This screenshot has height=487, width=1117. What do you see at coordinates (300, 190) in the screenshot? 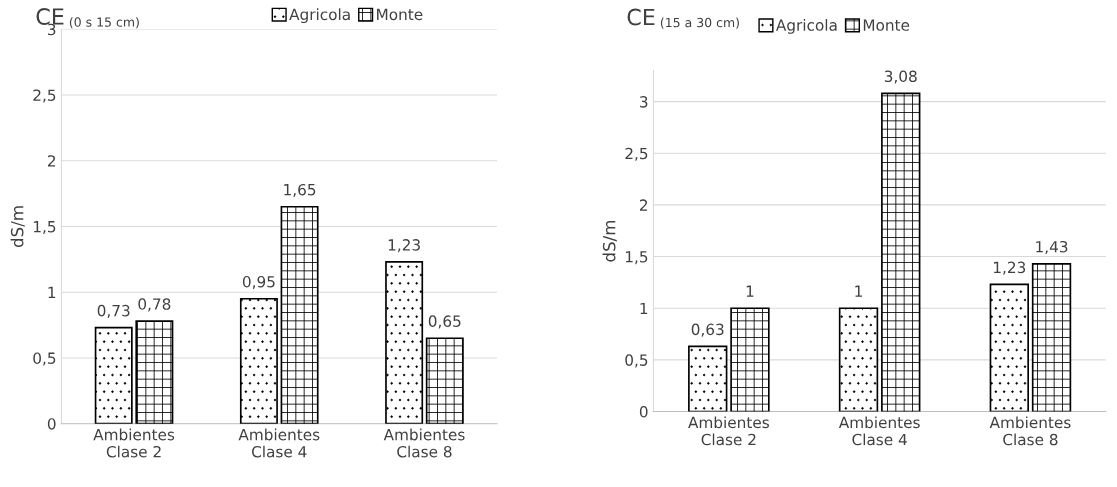
I see `data-label: 1,65` at bounding box center [300, 190].